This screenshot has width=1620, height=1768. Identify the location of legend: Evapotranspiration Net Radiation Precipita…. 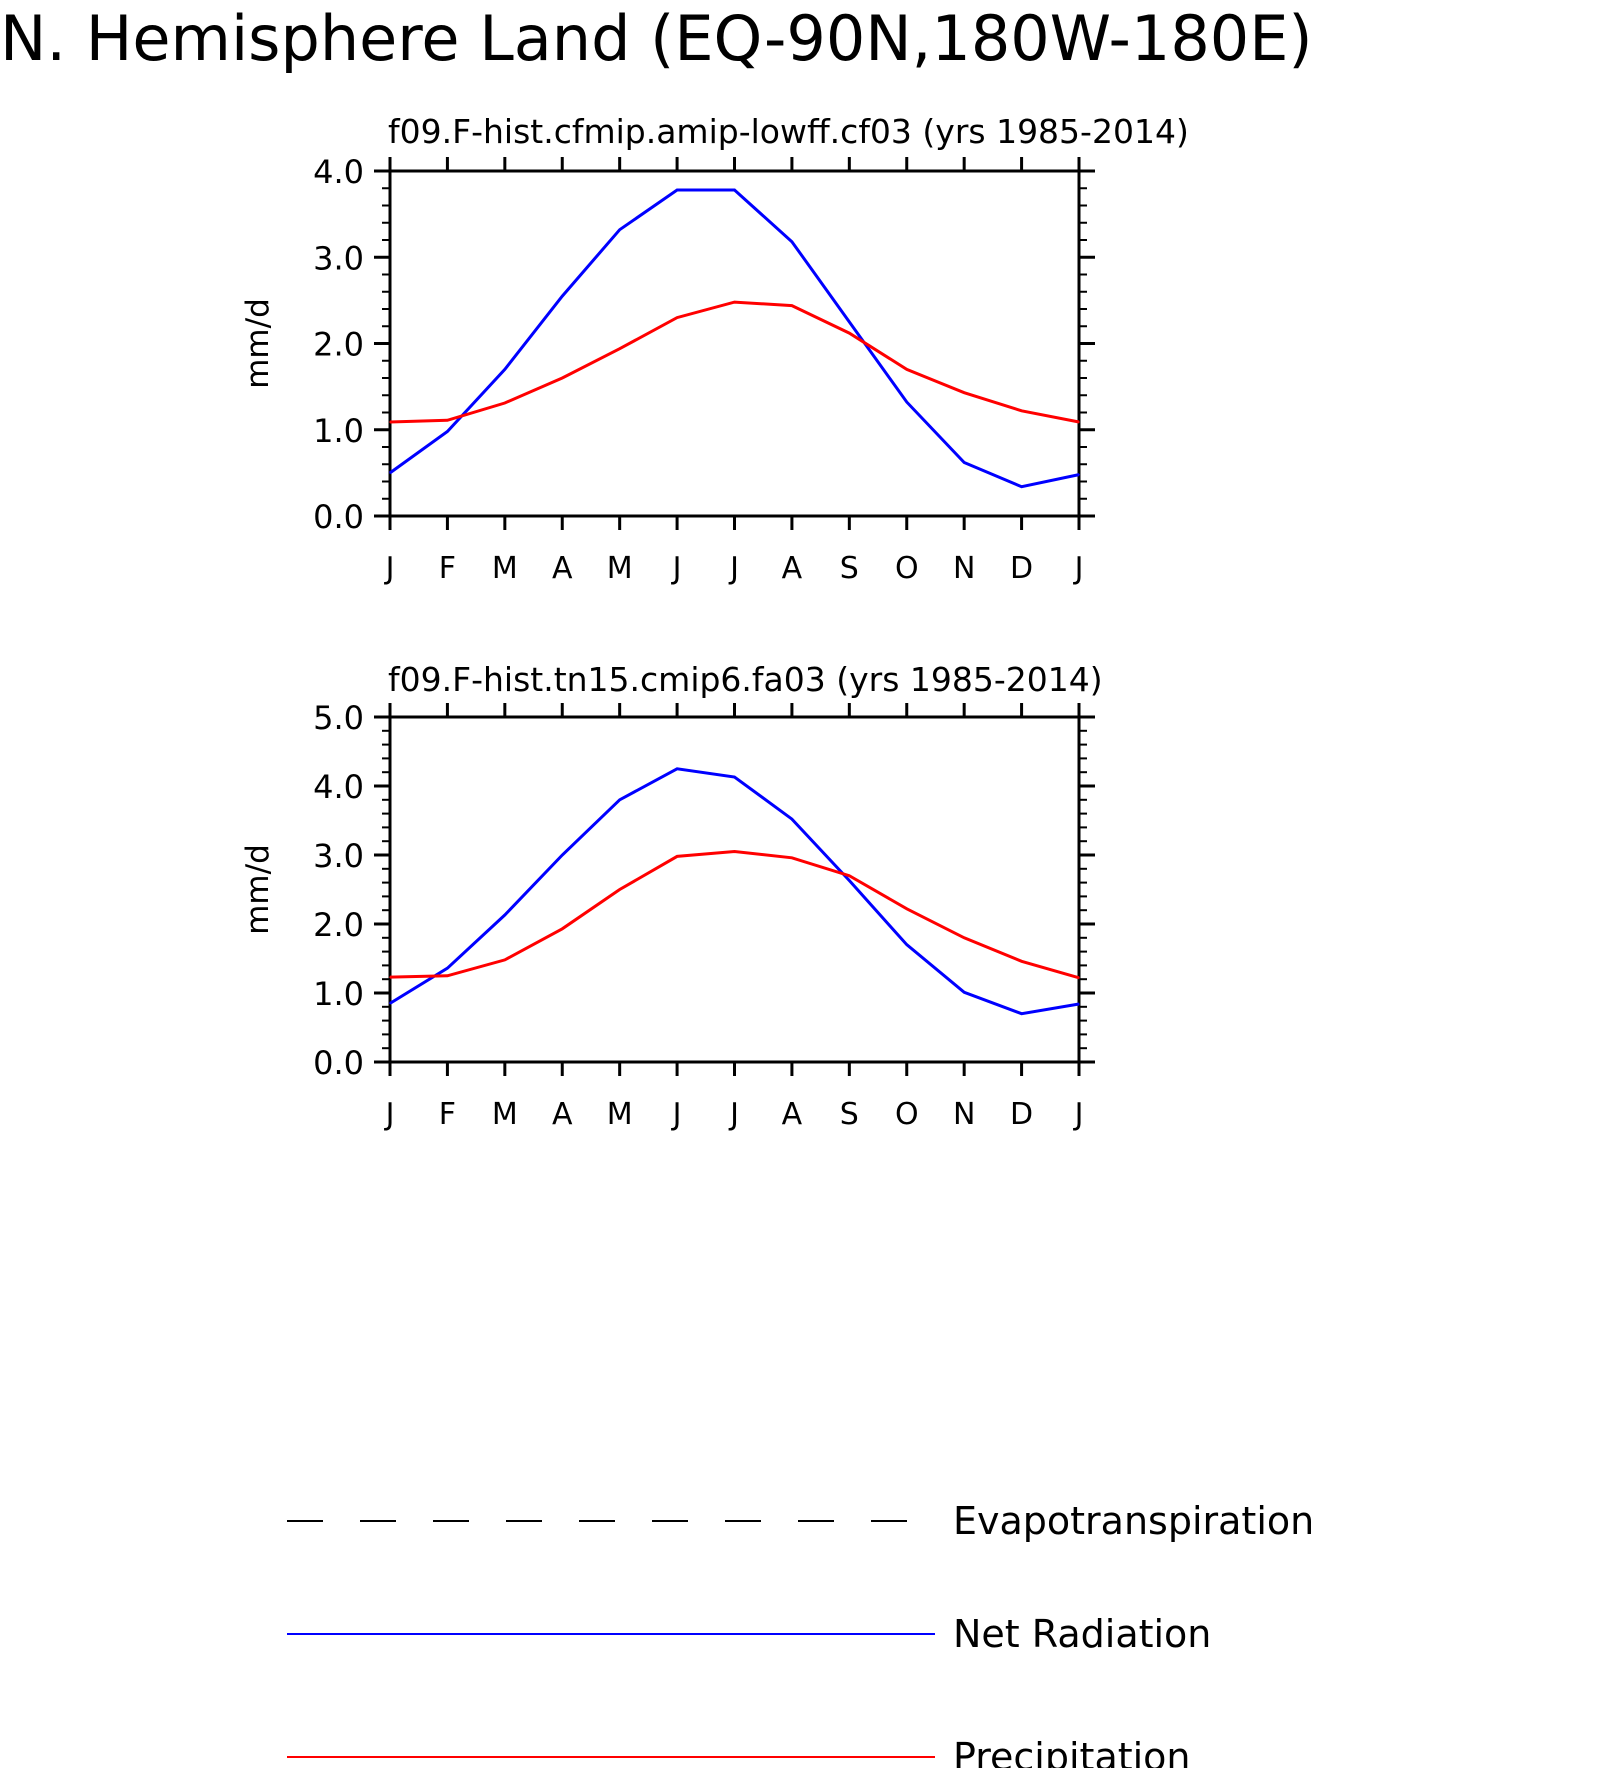
(800, 1633).